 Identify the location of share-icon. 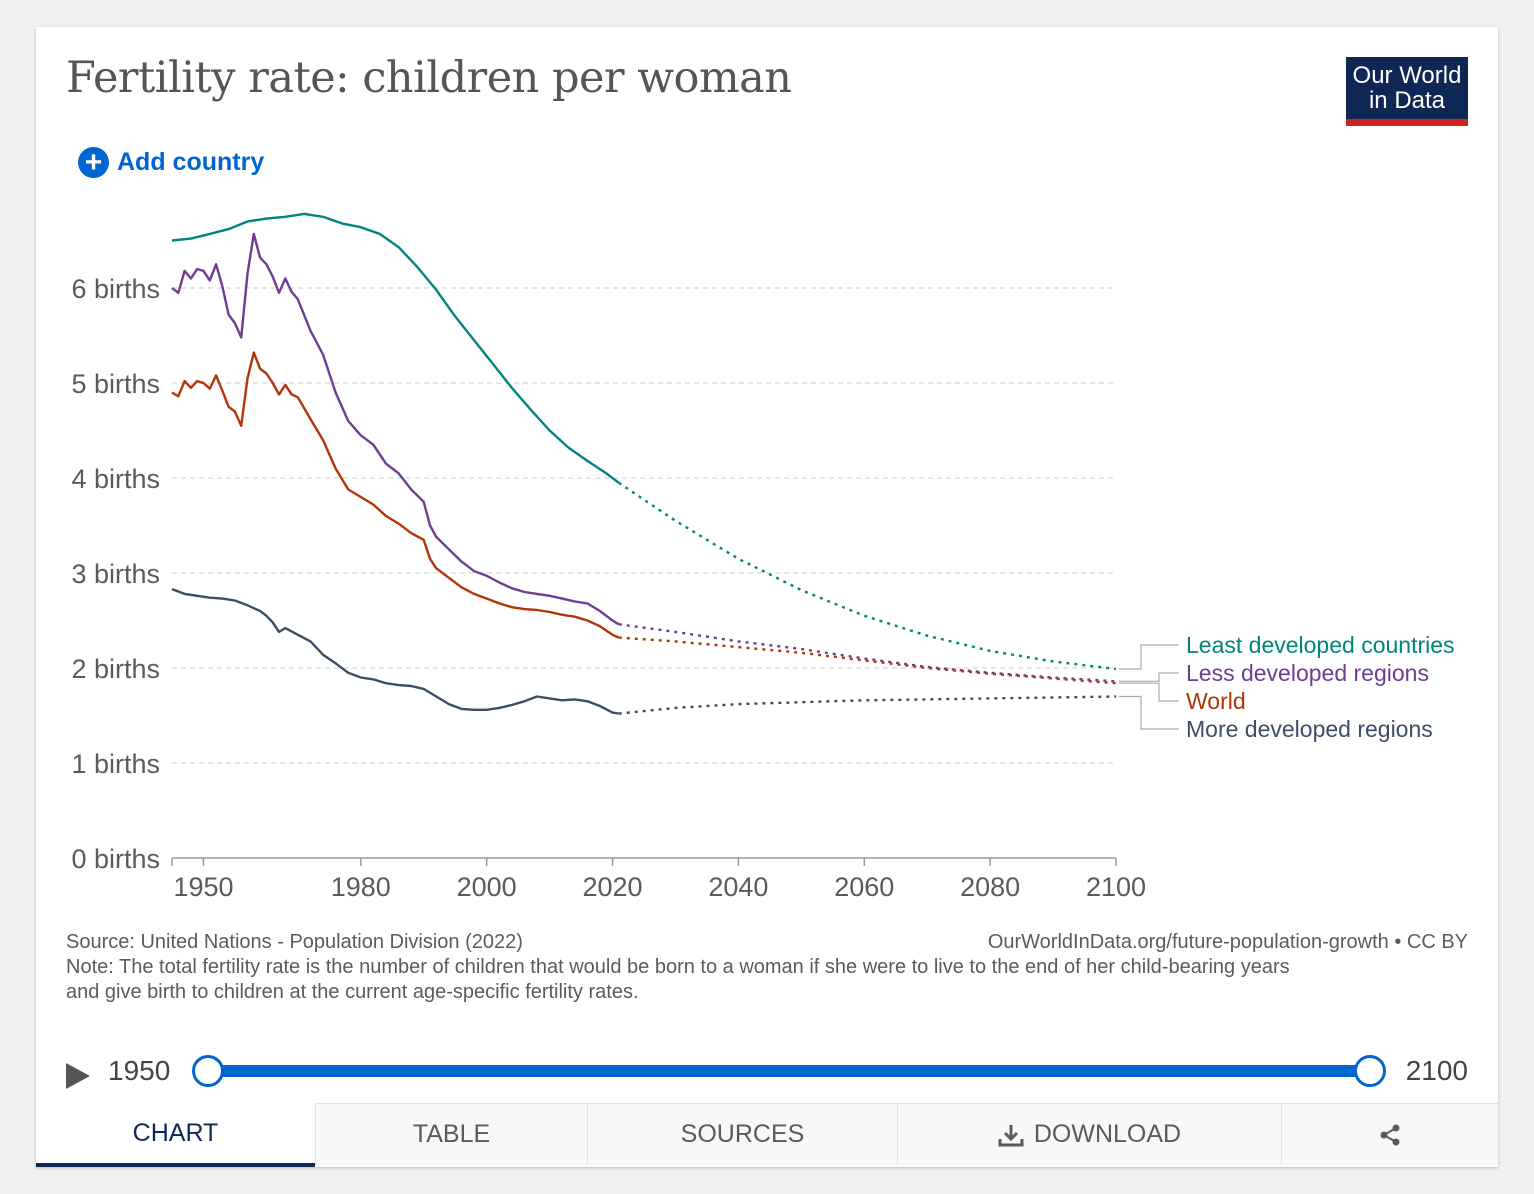
(1390, 1134).